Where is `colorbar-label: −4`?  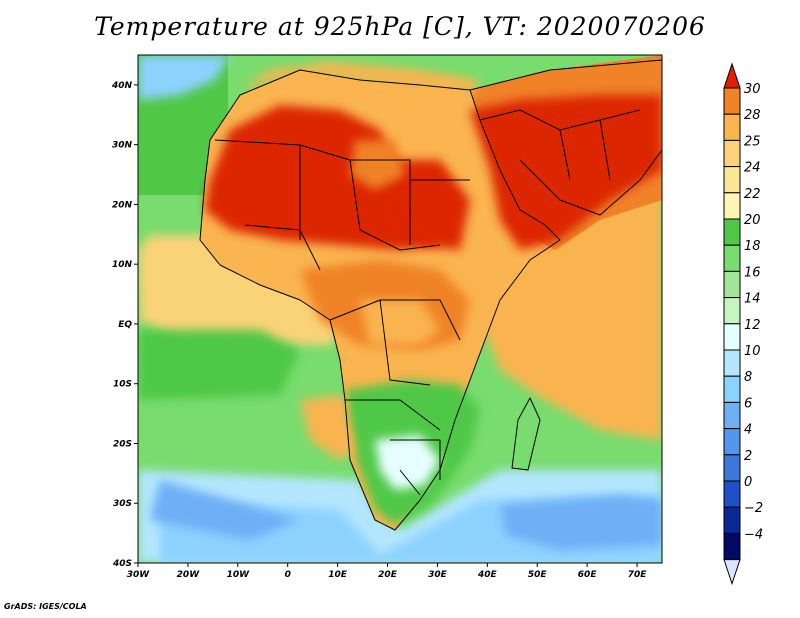 colorbar-label: −4 is located at coordinates (753, 534).